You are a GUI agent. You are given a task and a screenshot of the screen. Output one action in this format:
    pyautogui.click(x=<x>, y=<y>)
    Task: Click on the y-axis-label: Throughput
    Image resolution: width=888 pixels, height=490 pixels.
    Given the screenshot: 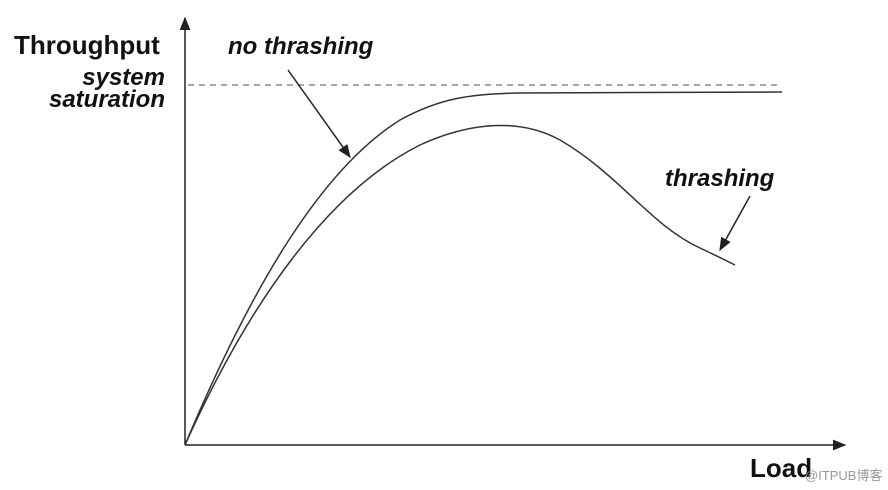 What is the action you would take?
    pyautogui.click(x=87, y=45)
    